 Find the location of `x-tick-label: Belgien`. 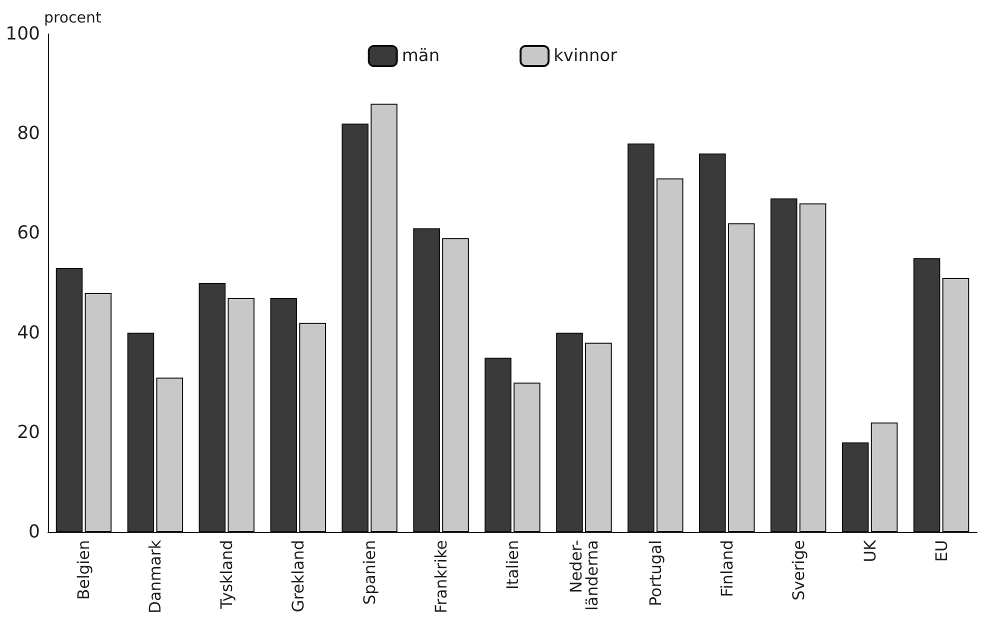

x-tick-label: Belgien is located at coordinates (84, 570).